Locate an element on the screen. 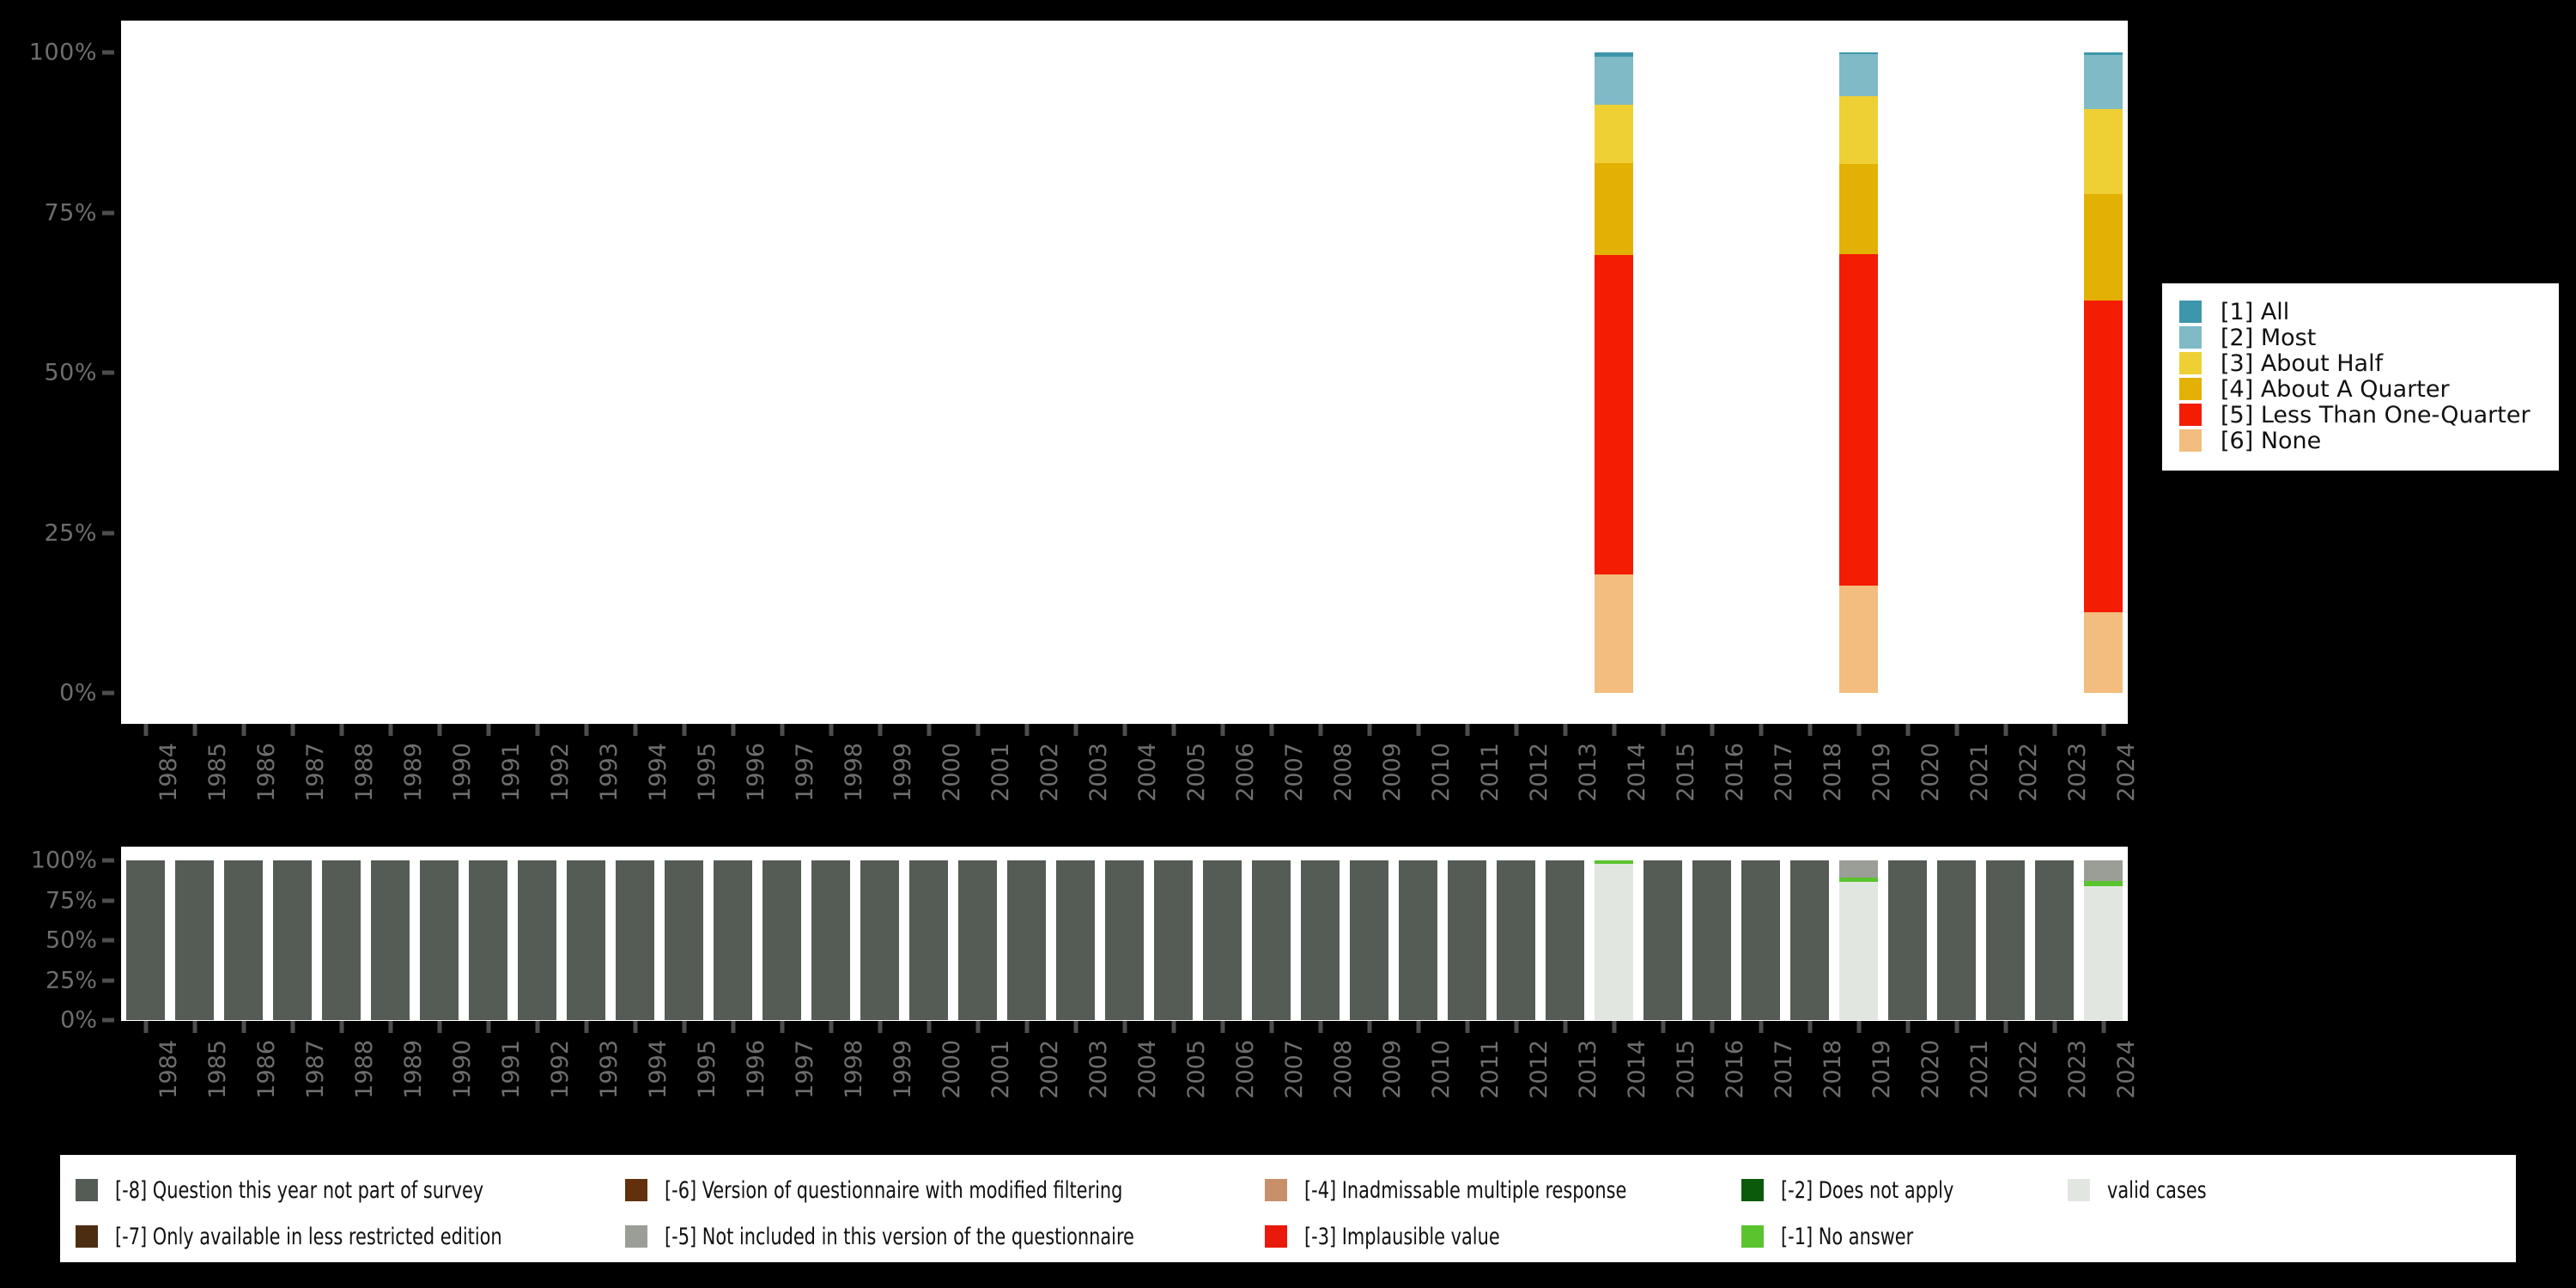 This screenshot has width=2576, height=1288. bar-group-2019 is located at coordinates (1858, 372).